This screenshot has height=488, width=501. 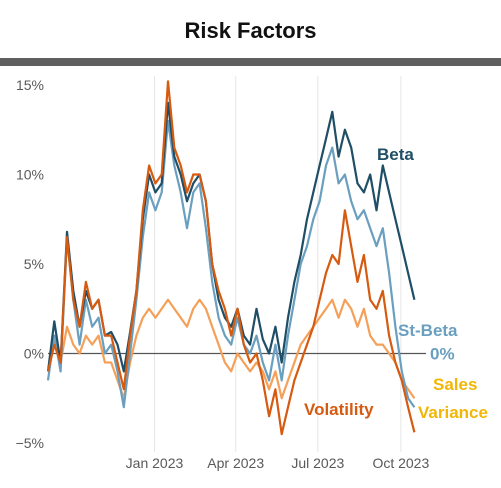 What do you see at coordinates (235, 463) in the screenshot?
I see `x-tick-label: Apr 2023` at bounding box center [235, 463].